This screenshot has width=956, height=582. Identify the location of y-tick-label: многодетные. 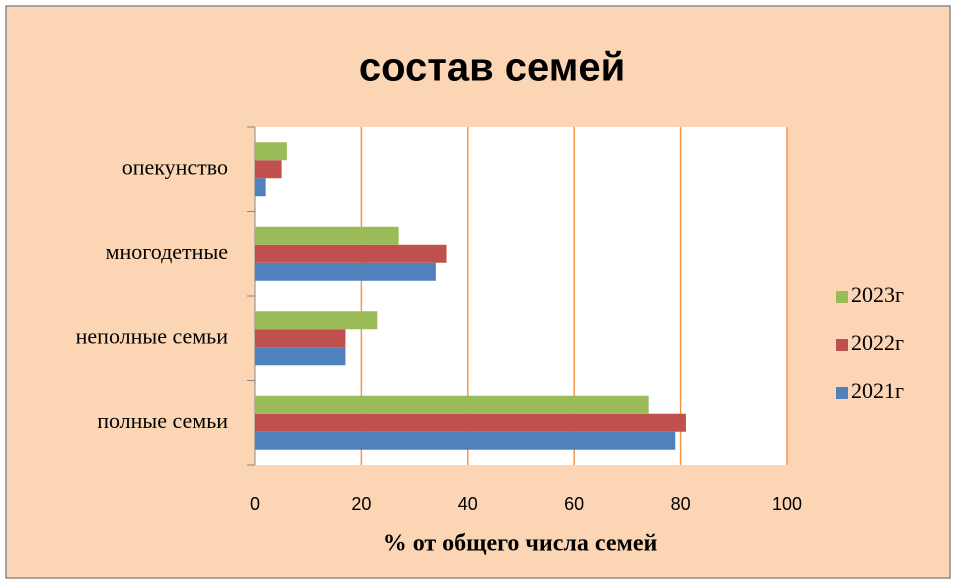
(167, 251).